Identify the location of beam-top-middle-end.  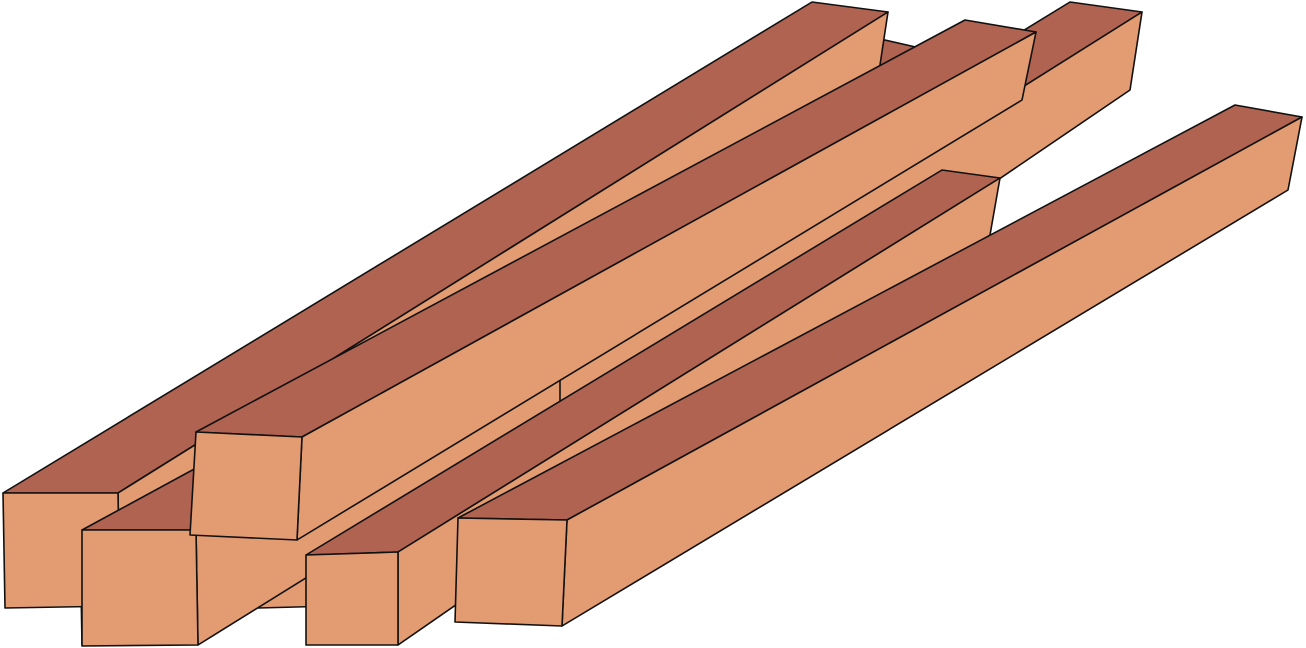
(246, 486).